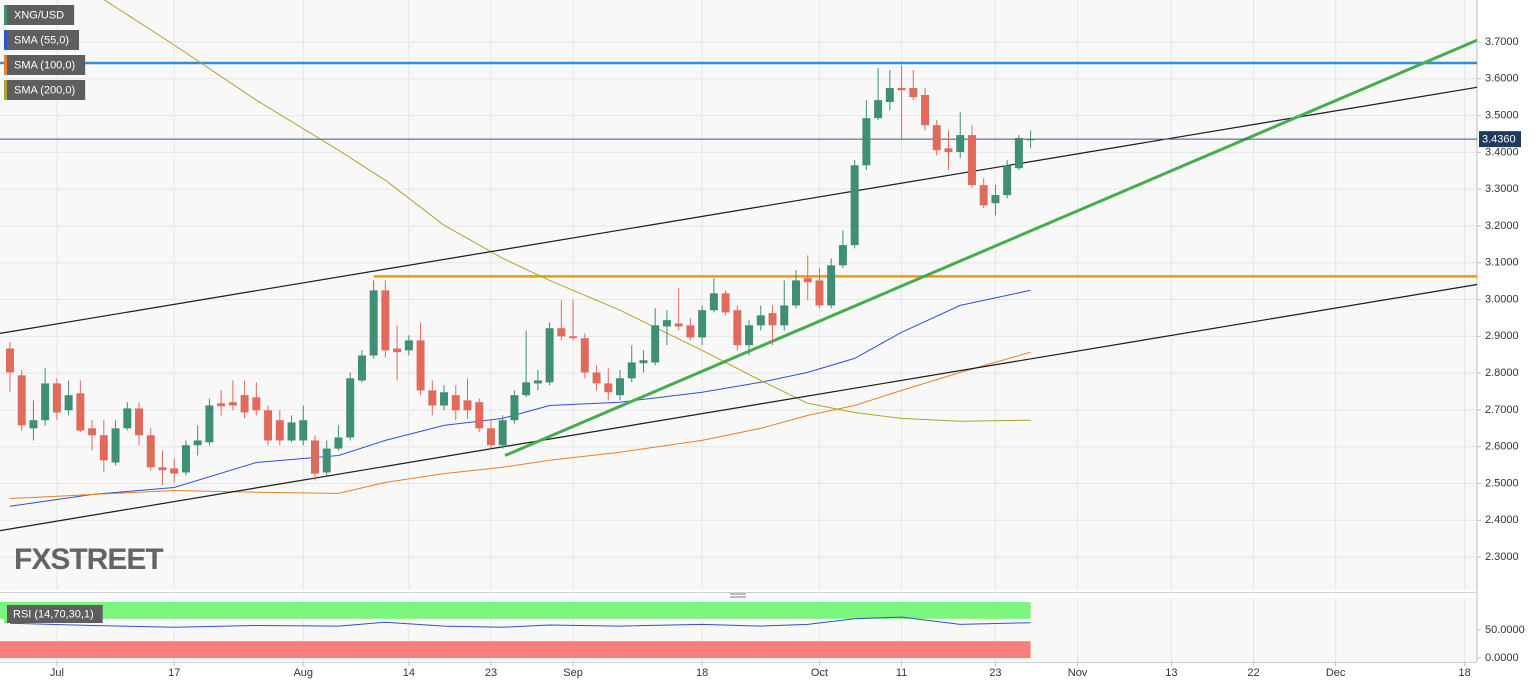 The height and width of the screenshot is (683, 1536). What do you see at coordinates (5, 614) in the screenshot?
I see `rsi-swatch` at bounding box center [5, 614].